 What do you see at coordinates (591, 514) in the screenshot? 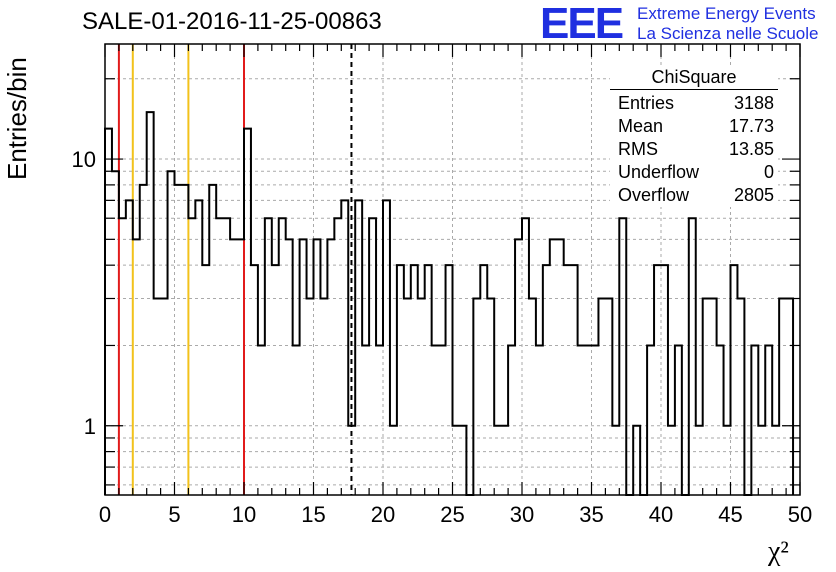
I see `x-tick-label: 35` at bounding box center [591, 514].